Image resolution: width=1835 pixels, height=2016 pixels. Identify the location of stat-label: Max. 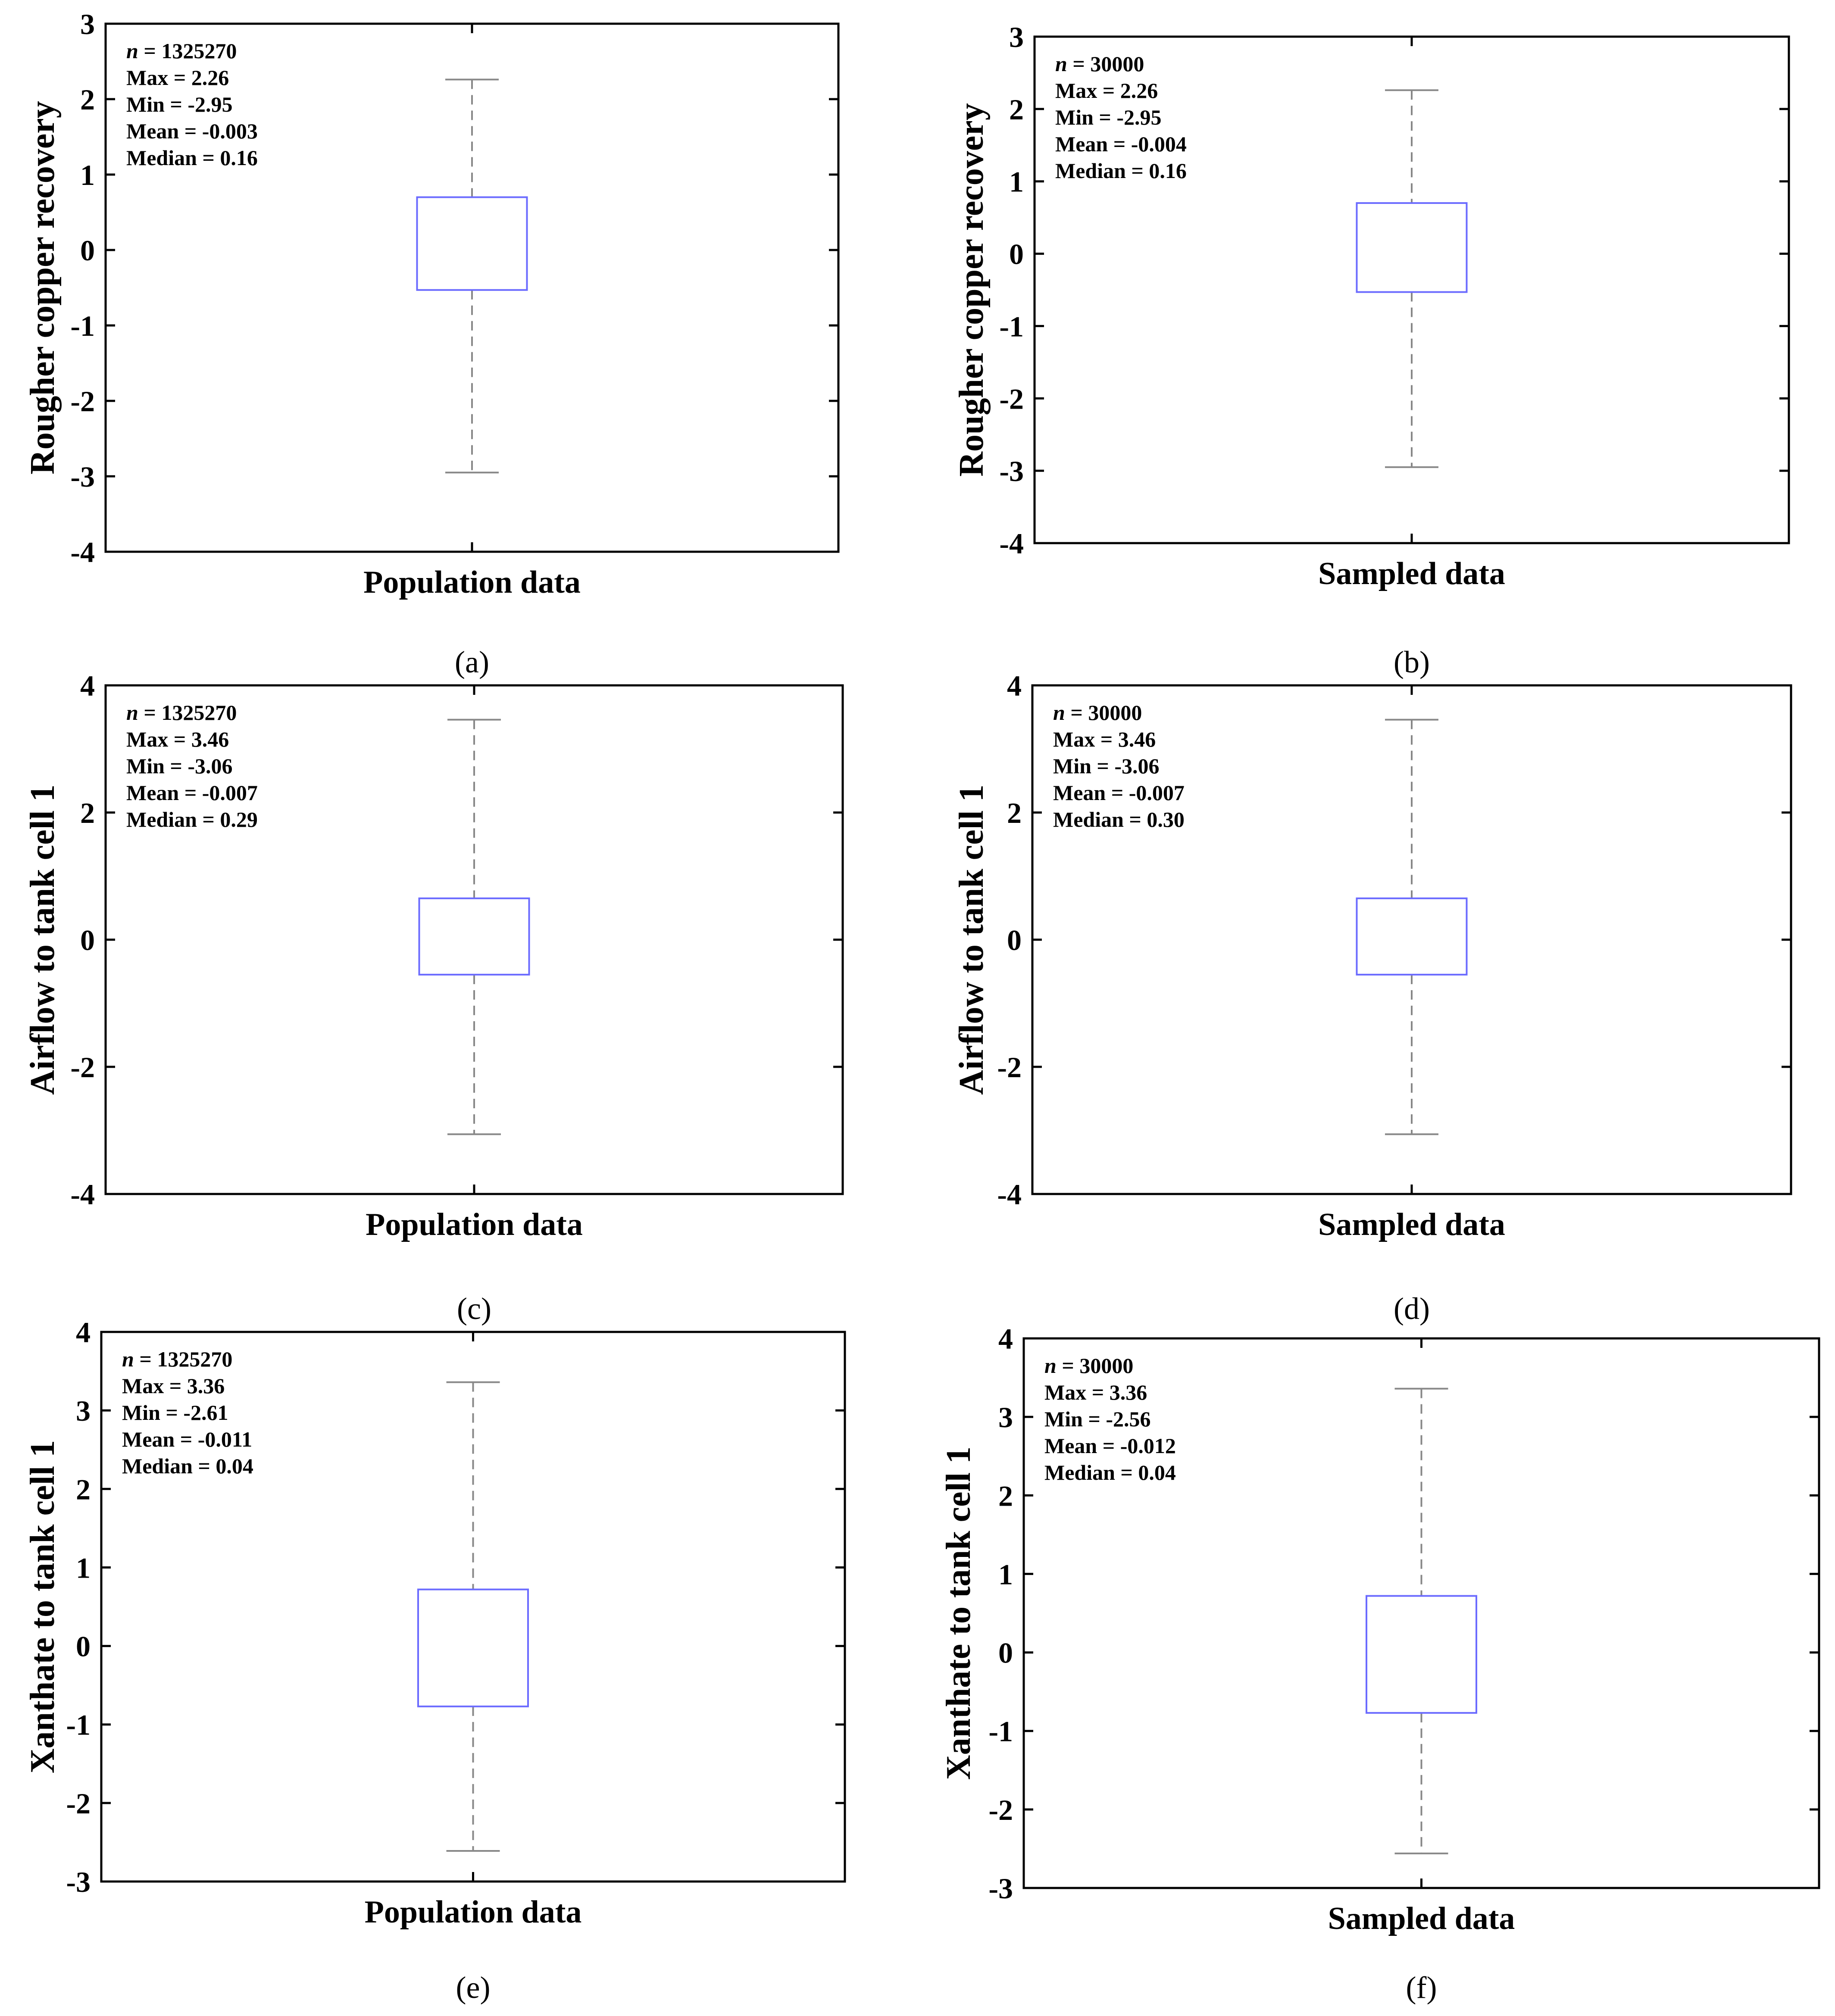
(147, 78).